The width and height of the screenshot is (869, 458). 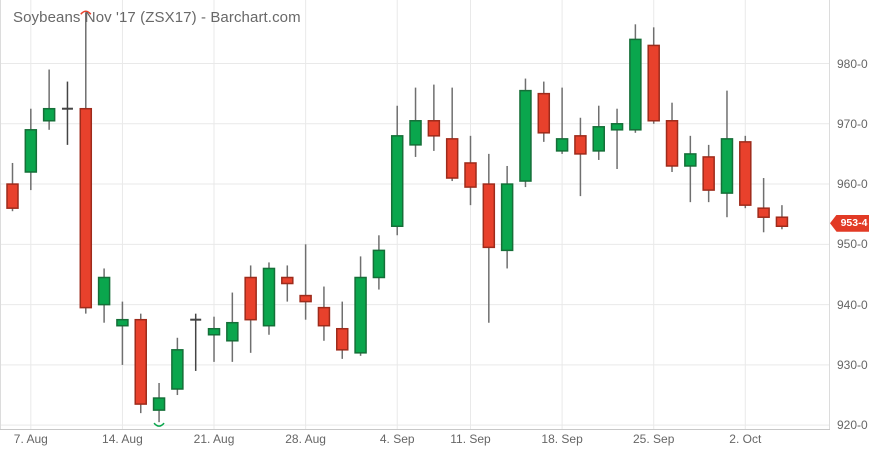 I want to click on x-axis-label: 28. Aug, so click(x=305, y=439).